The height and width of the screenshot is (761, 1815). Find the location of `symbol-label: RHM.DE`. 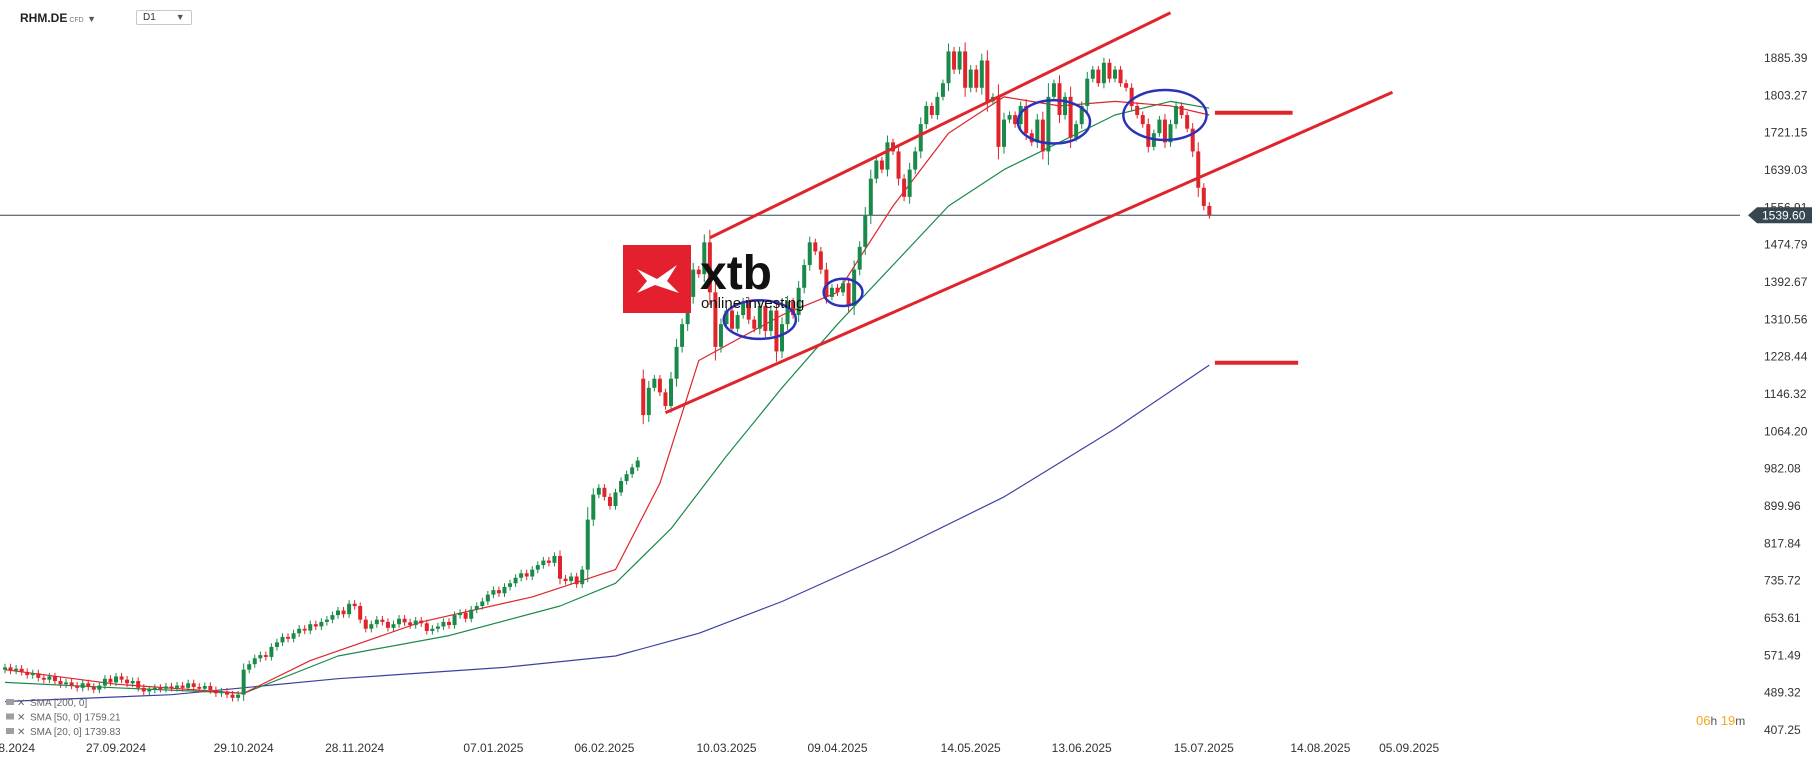

symbol-label: RHM.DE is located at coordinates (44, 17).